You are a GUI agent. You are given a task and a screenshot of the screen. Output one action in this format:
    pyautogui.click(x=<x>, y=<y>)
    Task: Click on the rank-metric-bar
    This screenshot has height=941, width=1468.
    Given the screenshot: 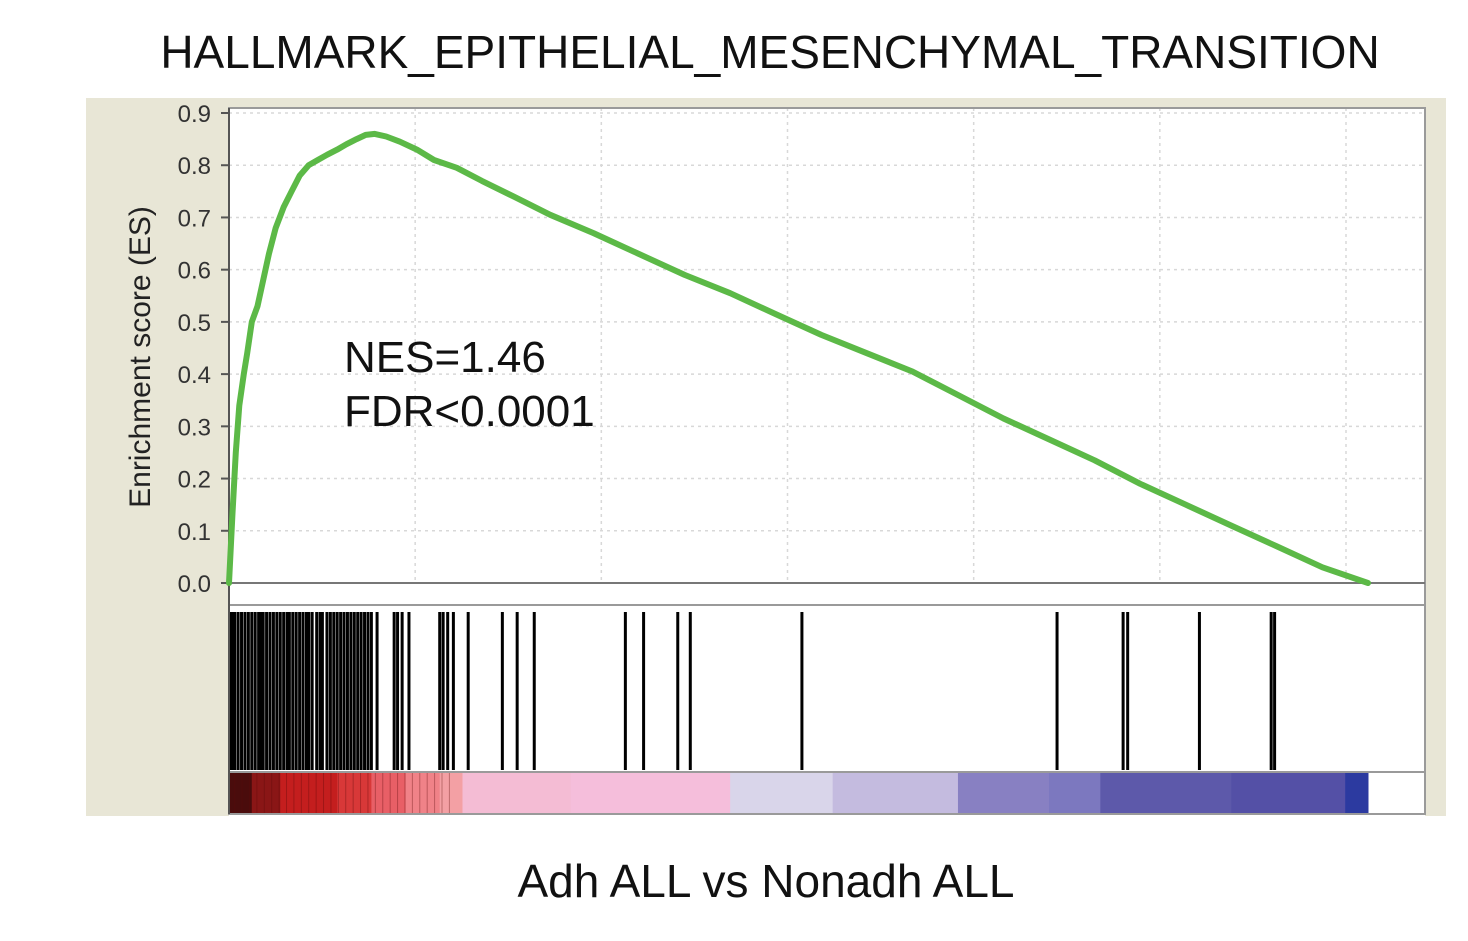 What is the action you would take?
    pyautogui.click(x=799, y=793)
    